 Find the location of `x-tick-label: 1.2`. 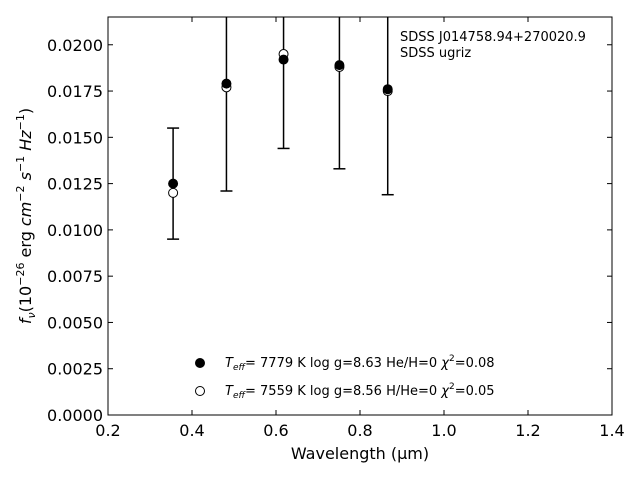

x-tick-label: 1.2 is located at coordinates (527, 430).